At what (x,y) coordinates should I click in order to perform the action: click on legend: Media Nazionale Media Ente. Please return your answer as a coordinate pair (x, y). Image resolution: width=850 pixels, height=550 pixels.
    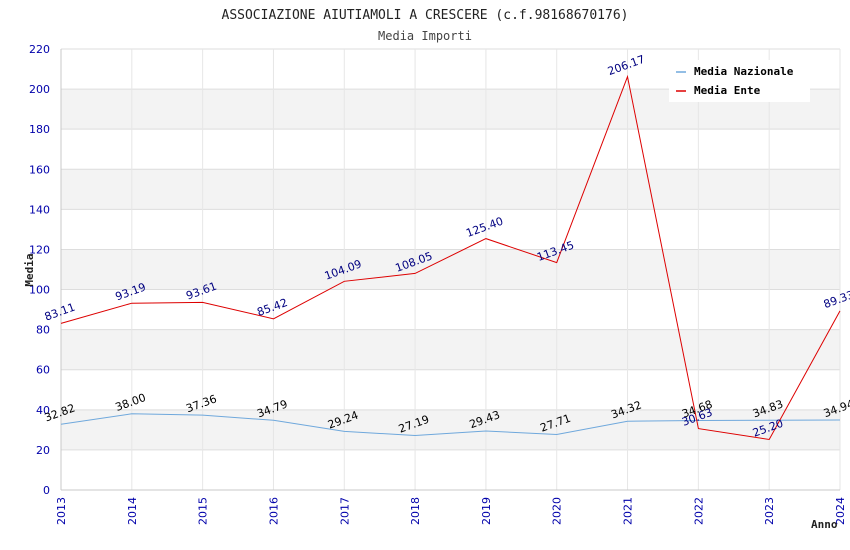
    Looking at the image, I should click on (739, 81).